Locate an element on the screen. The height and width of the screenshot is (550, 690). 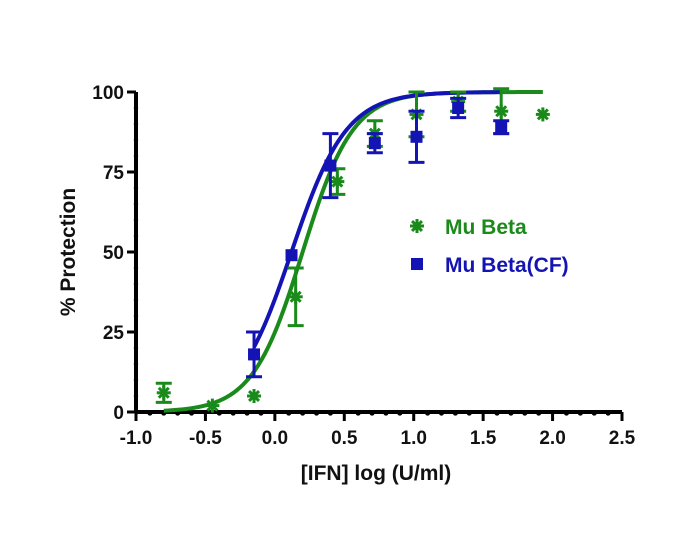
y-tick-label: 75 is located at coordinates (114, 173).